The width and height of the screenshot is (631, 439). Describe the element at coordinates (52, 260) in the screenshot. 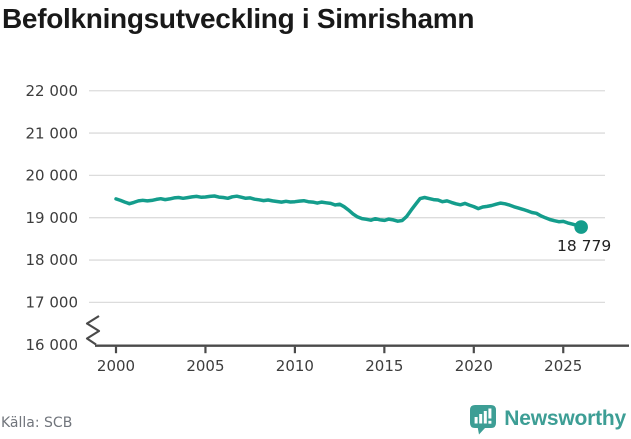

I see `y-axis-label: 18 000` at that location.